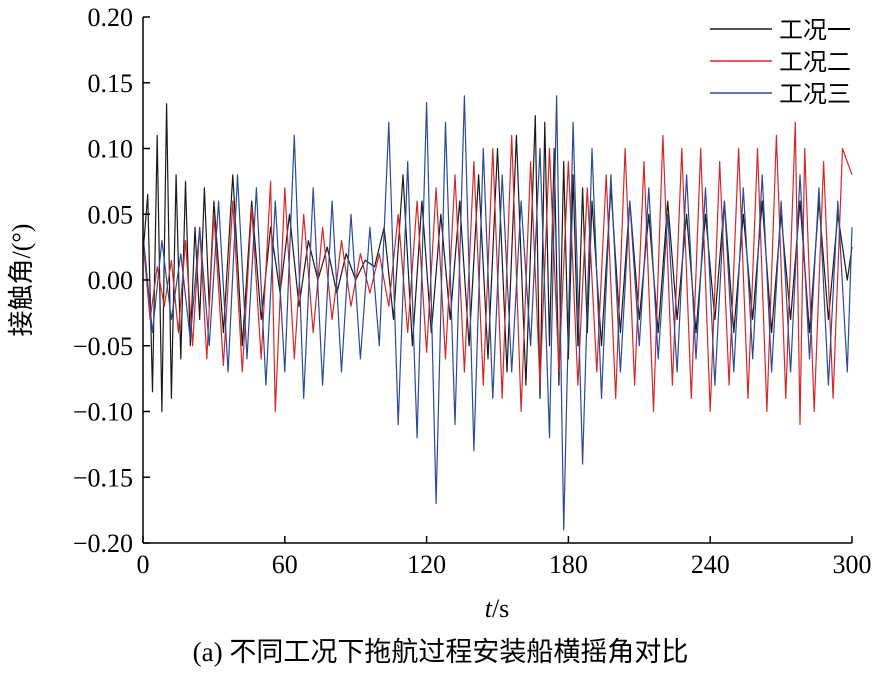 Image resolution: width=881 pixels, height=681 pixels. I want to click on y-axis-title: 接触角/(°), so click(21, 280).